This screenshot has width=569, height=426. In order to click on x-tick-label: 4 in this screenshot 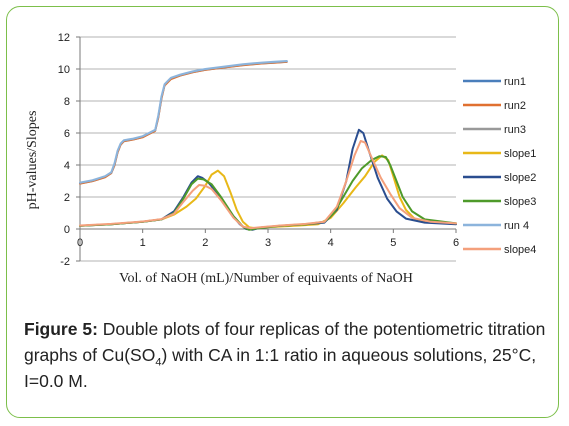, I will do `click(331, 243)`.